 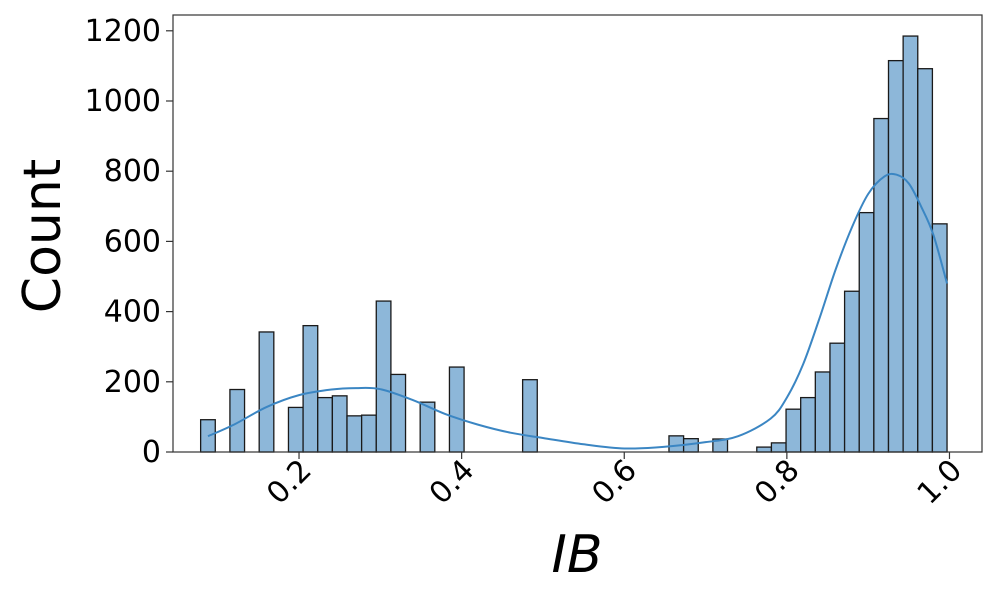 I want to click on x-axis-ticks: 0.2 0.4 0.6 0.8 1.0, so click(x=614, y=481).